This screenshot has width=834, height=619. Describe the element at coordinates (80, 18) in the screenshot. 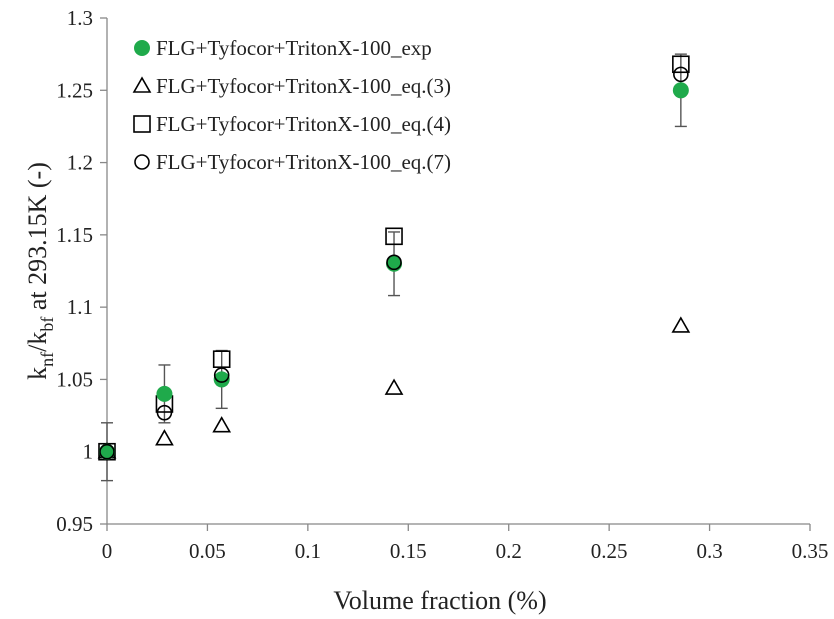

I see `y-tick-label: 1.3` at that location.